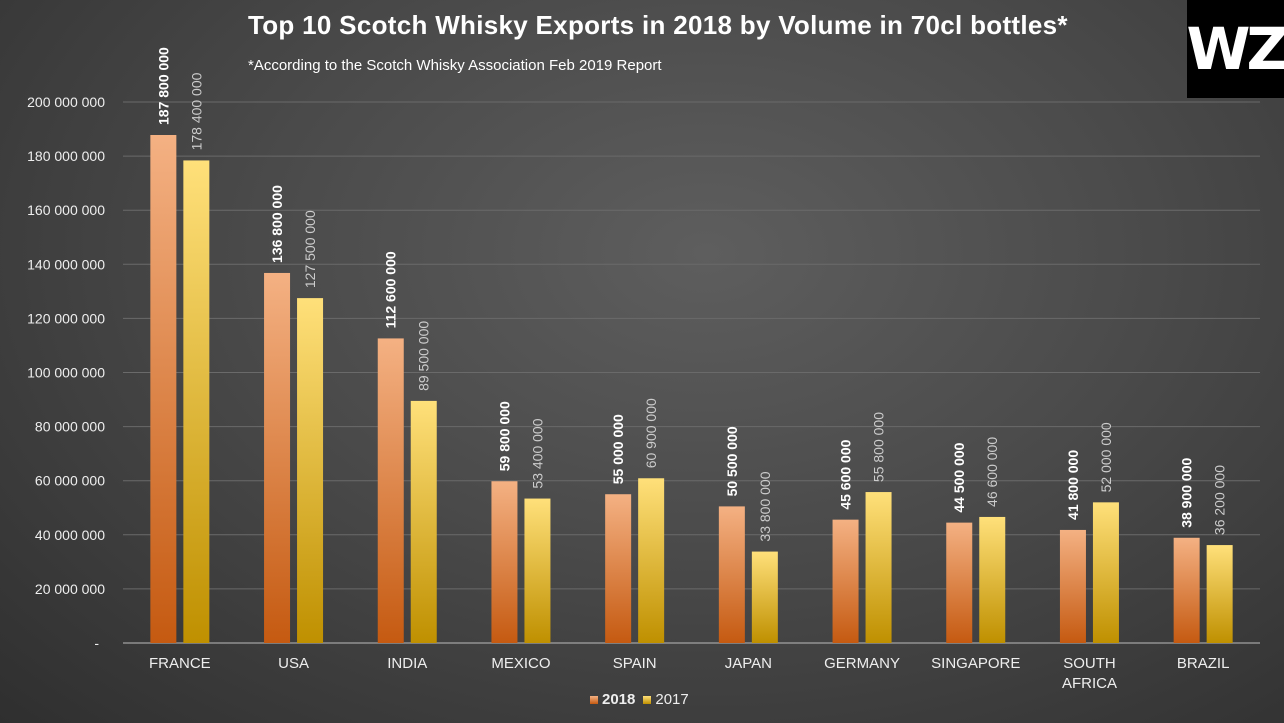 The width and height of the screenshot is (1284, 723). I want to click on data-label: 178 400 000, so click(196, 111).